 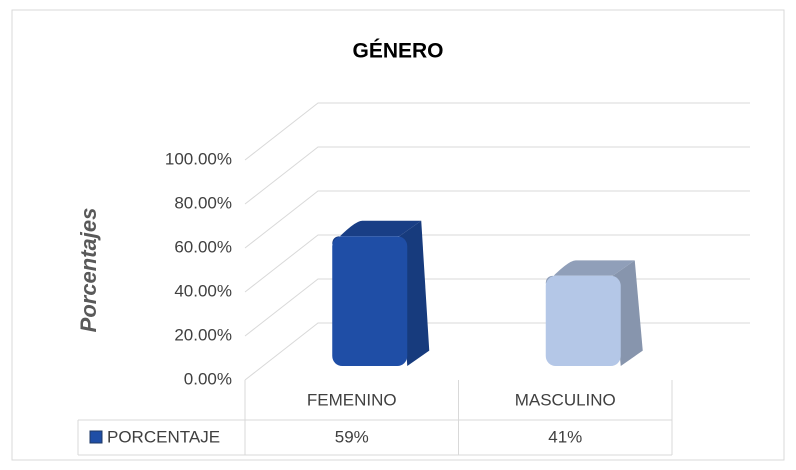 What do you see at coordinates (203, 202) in the screenshot?
I see `y-tick-label: 80.00%` at bounding box center [203, 202].